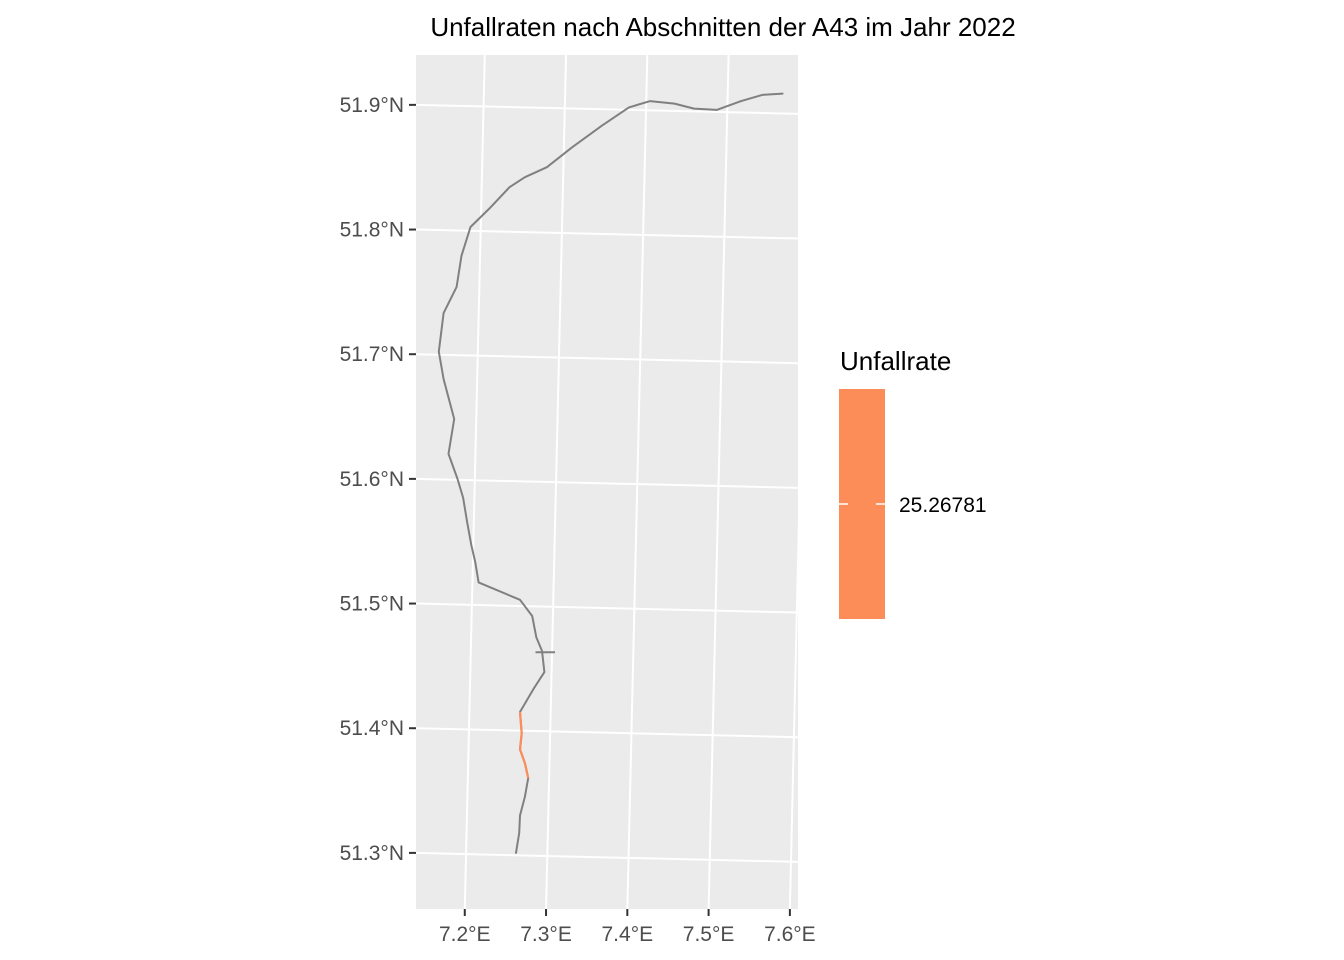 The image size is (1344, 960). What do you see at coordinates (372, 604) in the screenshot?
I see `y-tick-label: 51.5°N` at bounding box center [372, 604].